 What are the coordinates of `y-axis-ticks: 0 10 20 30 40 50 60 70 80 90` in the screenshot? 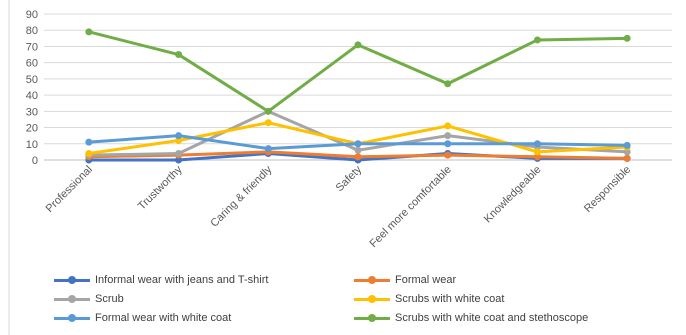 It's located at (32, 88).